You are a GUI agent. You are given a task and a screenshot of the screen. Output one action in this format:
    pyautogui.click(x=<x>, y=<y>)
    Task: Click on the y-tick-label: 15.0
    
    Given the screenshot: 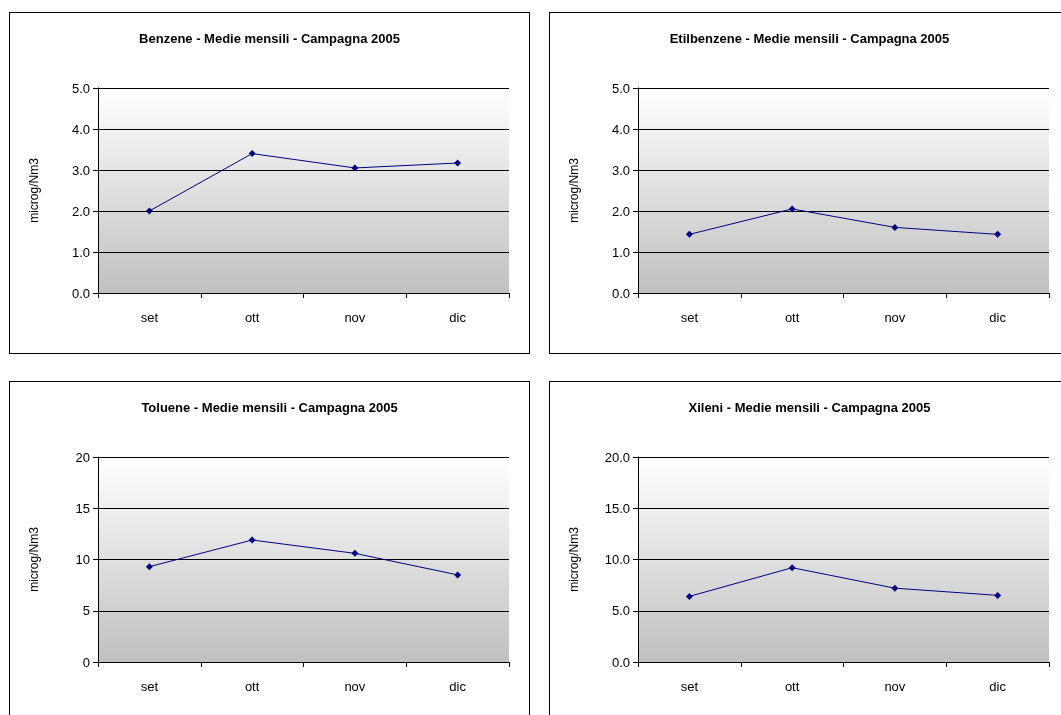 What is the action you would take?
    pyautogui.click(x=617, y=508)
    